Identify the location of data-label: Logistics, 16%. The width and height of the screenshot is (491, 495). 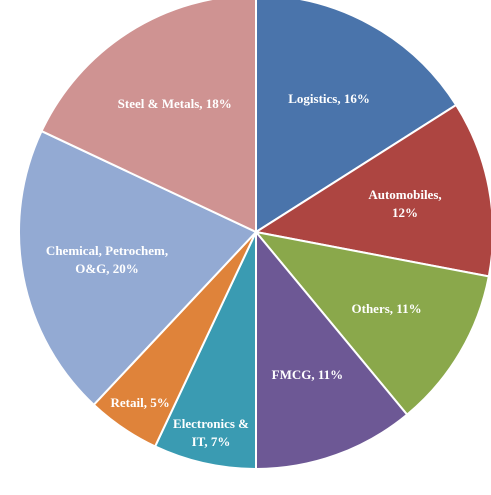
(329, 99).